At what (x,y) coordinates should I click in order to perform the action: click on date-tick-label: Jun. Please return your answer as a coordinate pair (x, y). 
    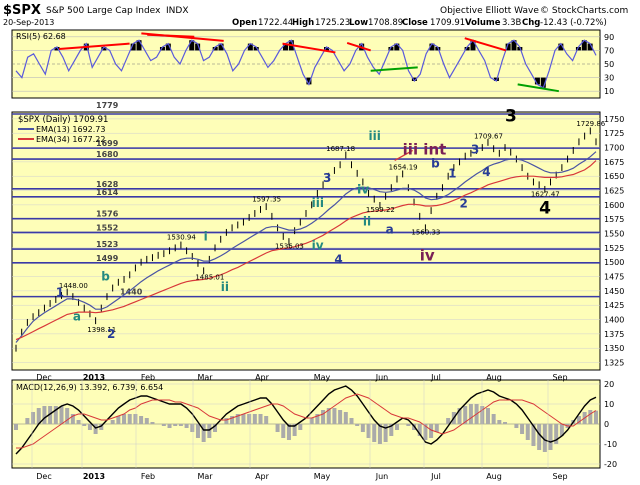
    Looking at the image, I should click on (382, 377).